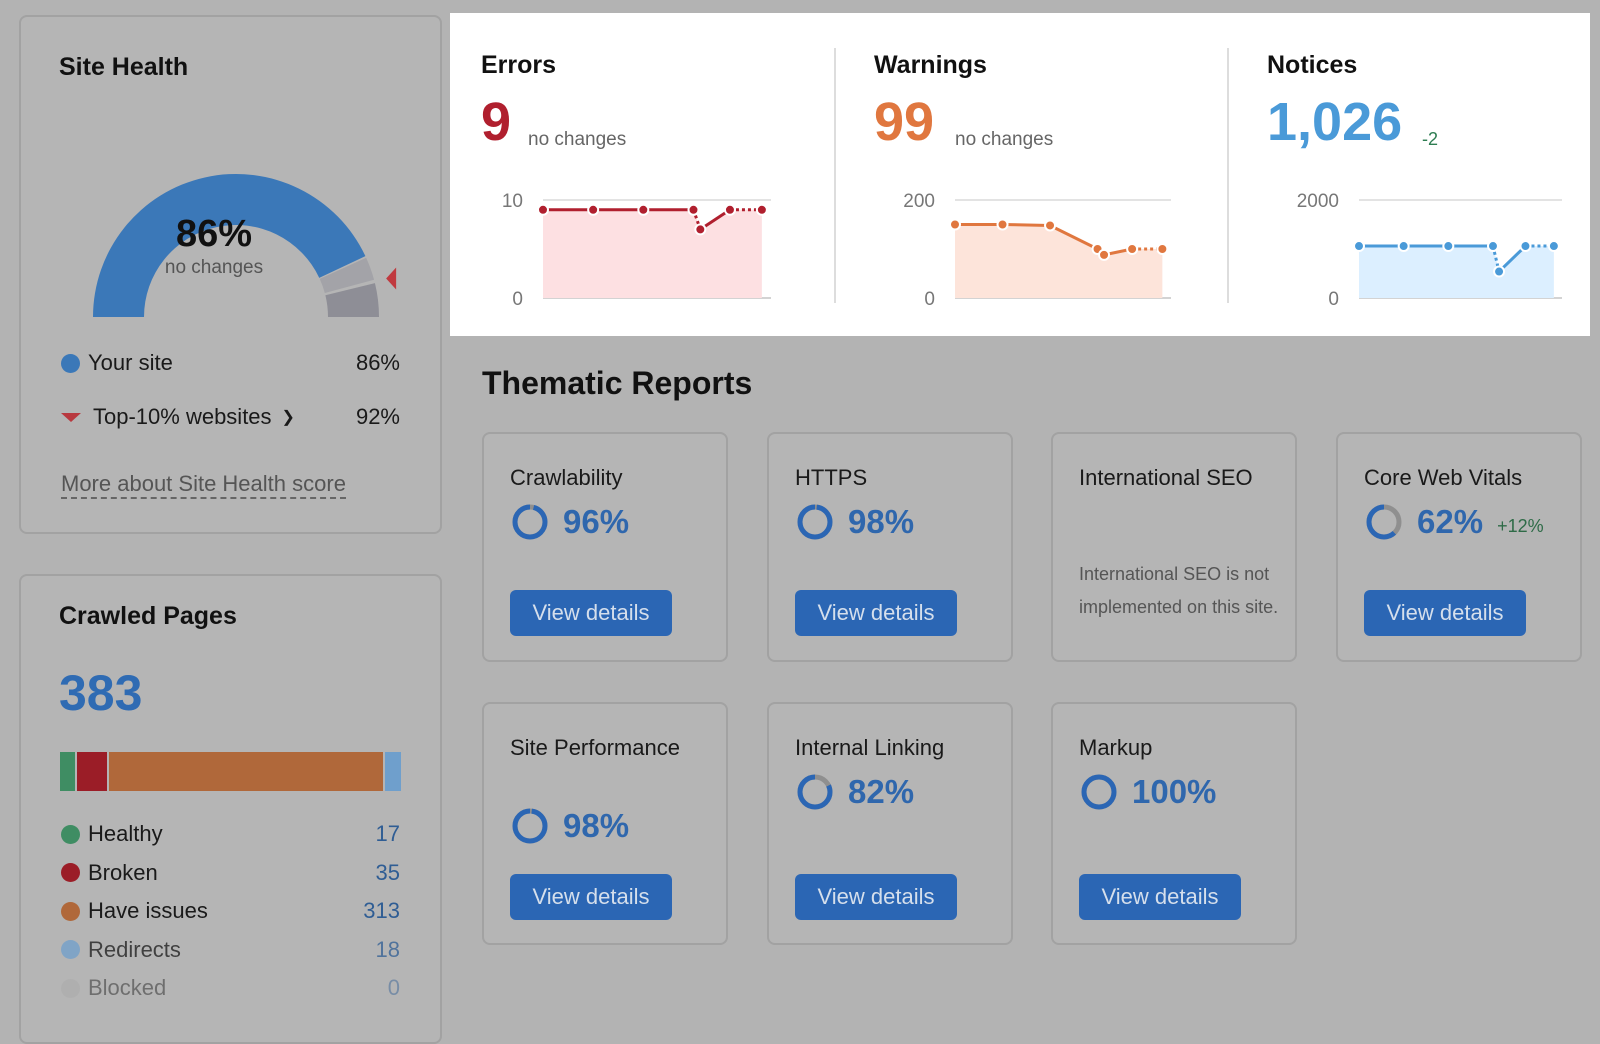 This screenshot has width=1600, height=1044. Describe the element at coordinates (246, 771) in the screenshot. I see `bar-segment-have-issues` at that location.